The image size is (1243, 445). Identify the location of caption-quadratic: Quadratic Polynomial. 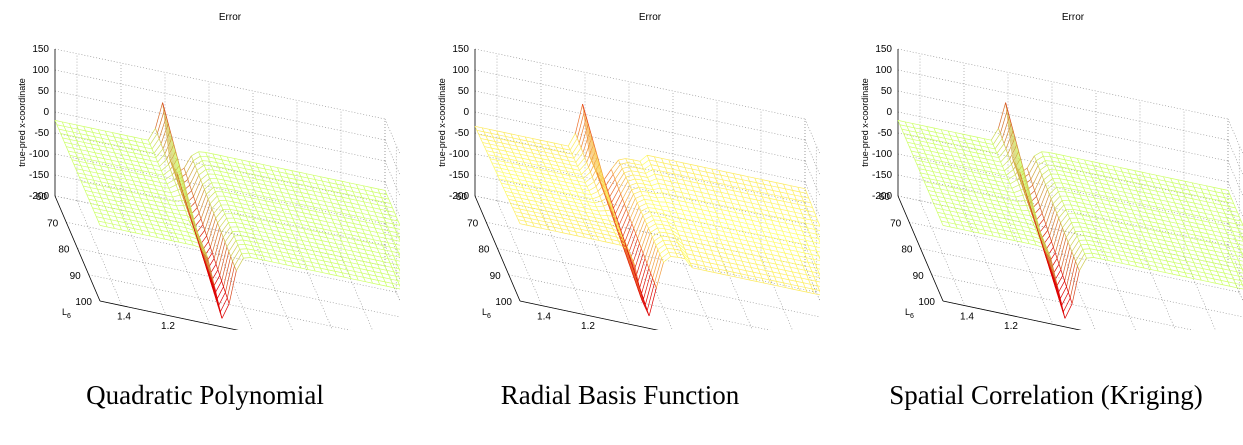
(205, 395).